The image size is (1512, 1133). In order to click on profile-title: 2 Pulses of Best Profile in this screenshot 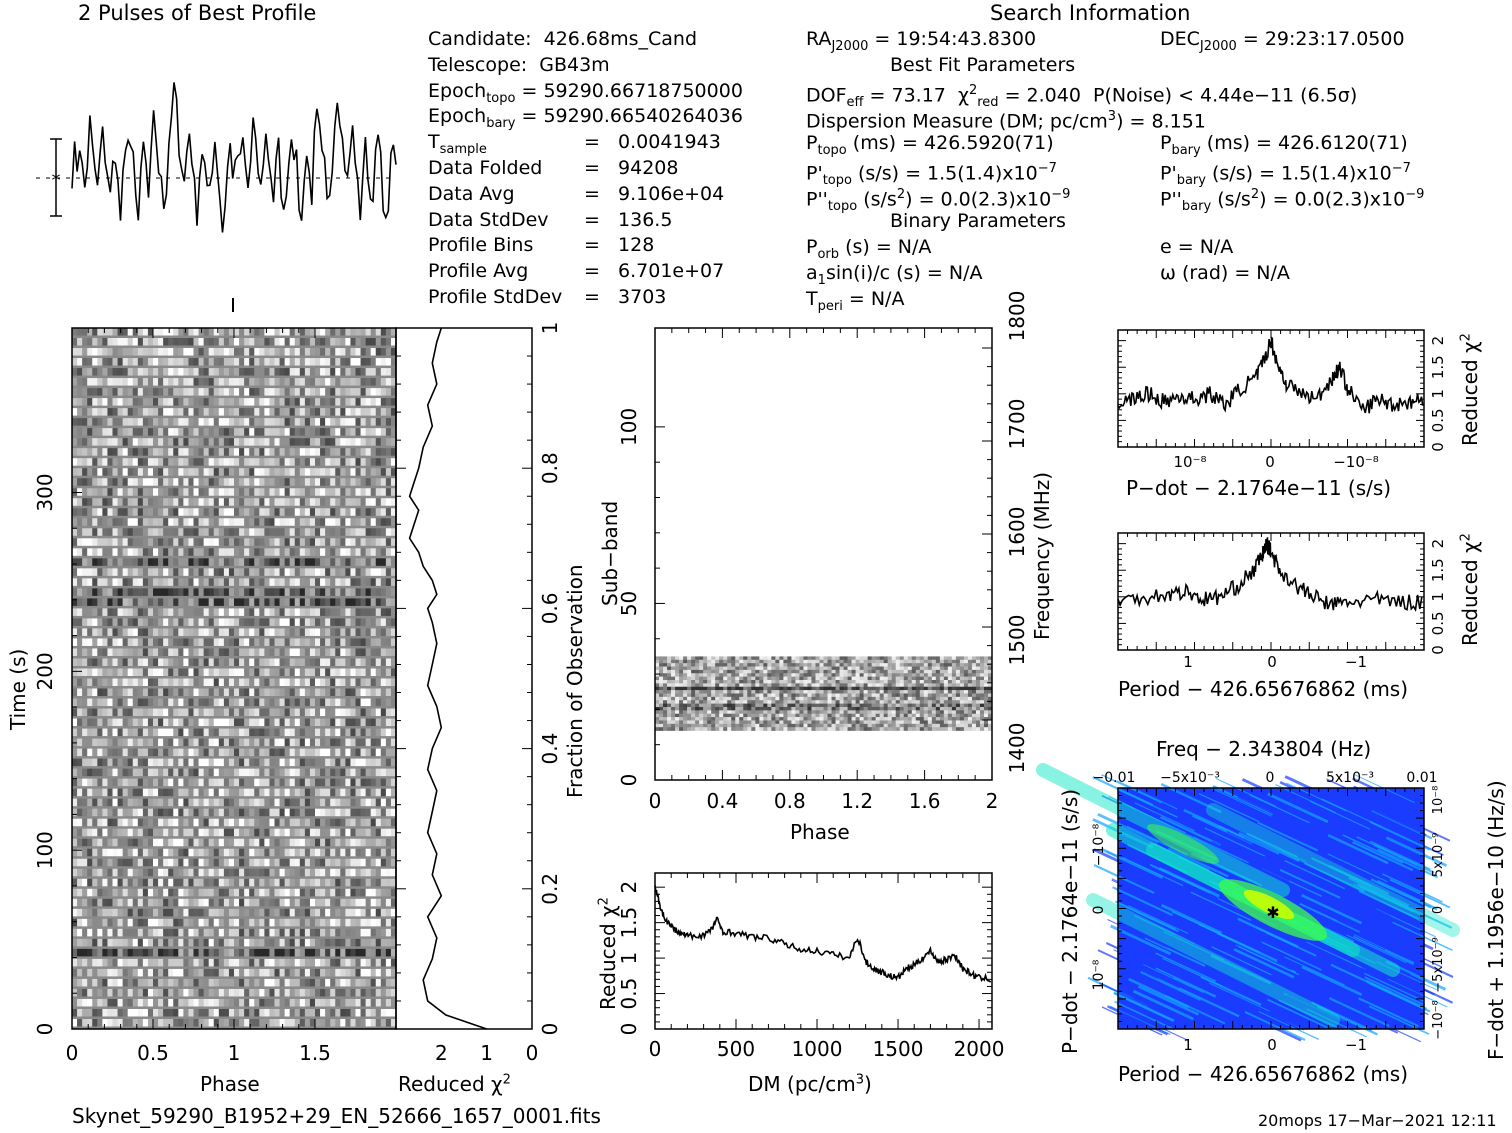, I will do `click(197, 13)`.